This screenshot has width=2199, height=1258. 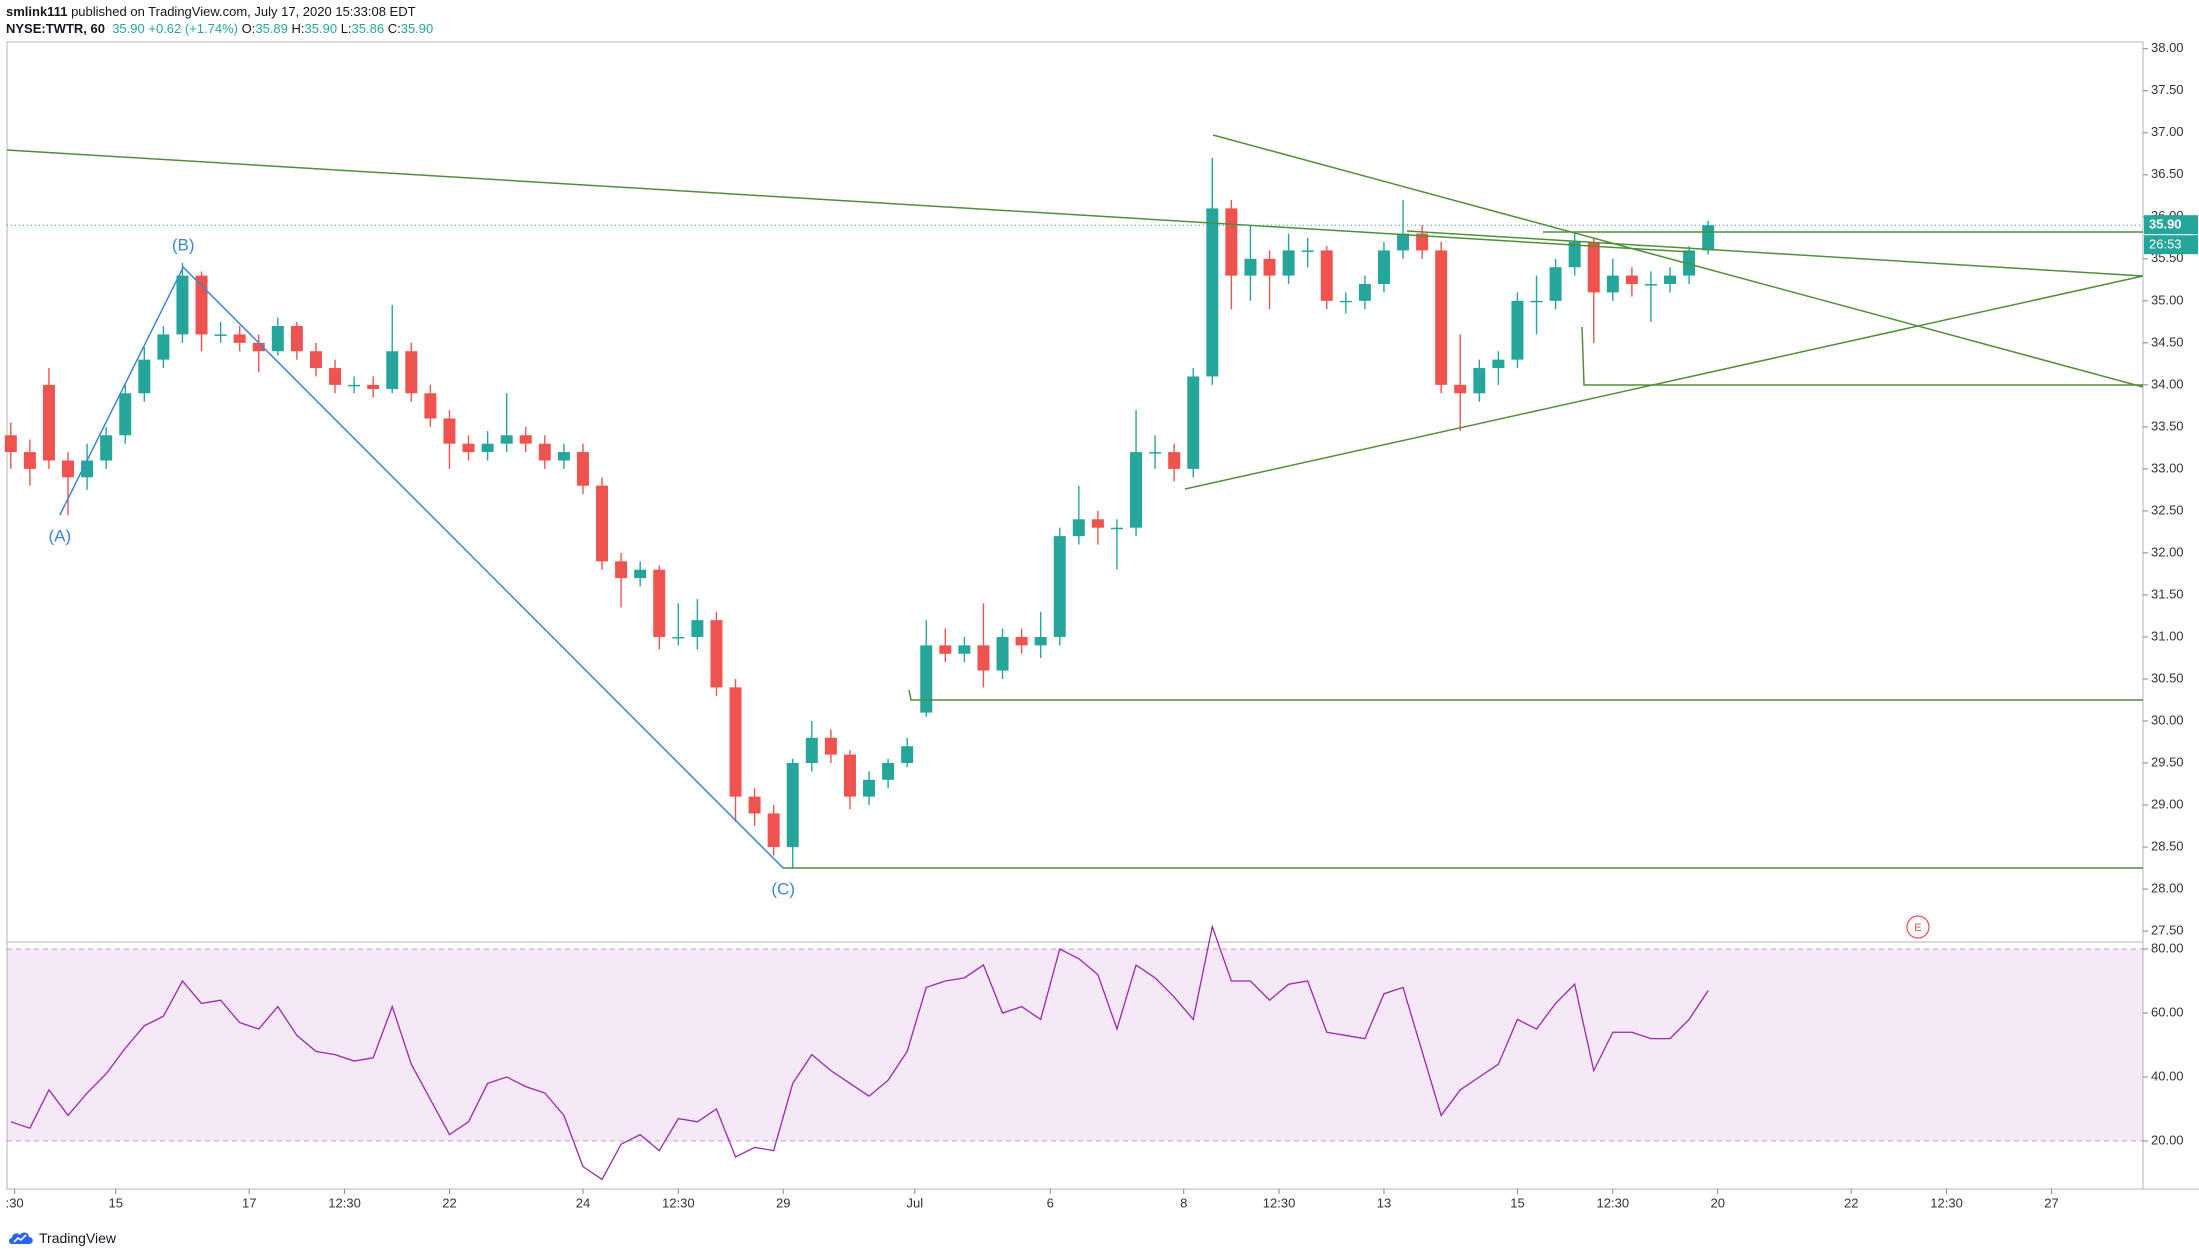 I want to click on y-tick-label: 34.00, so click(x=2167, y=383).